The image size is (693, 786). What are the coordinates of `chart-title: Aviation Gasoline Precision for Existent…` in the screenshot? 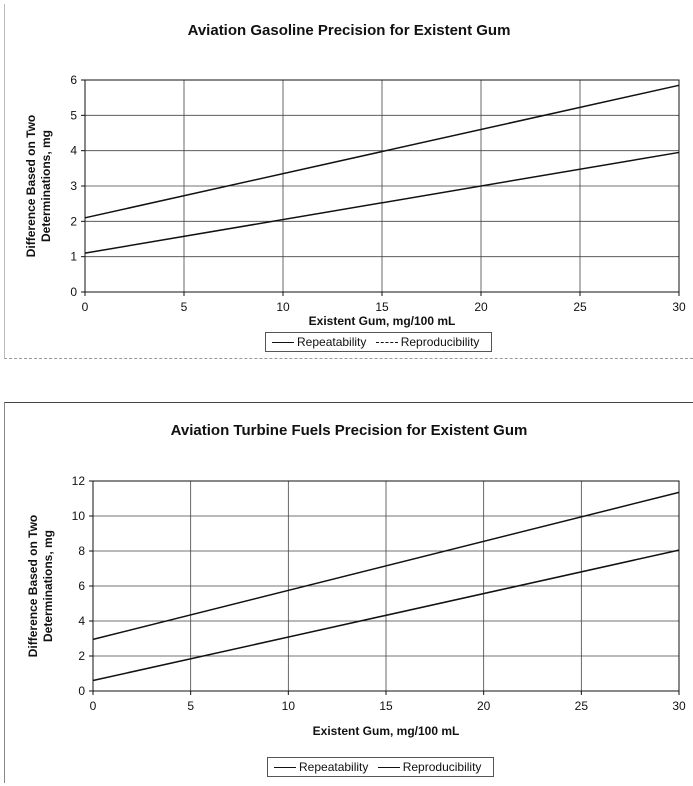 It's located at (349, 30).